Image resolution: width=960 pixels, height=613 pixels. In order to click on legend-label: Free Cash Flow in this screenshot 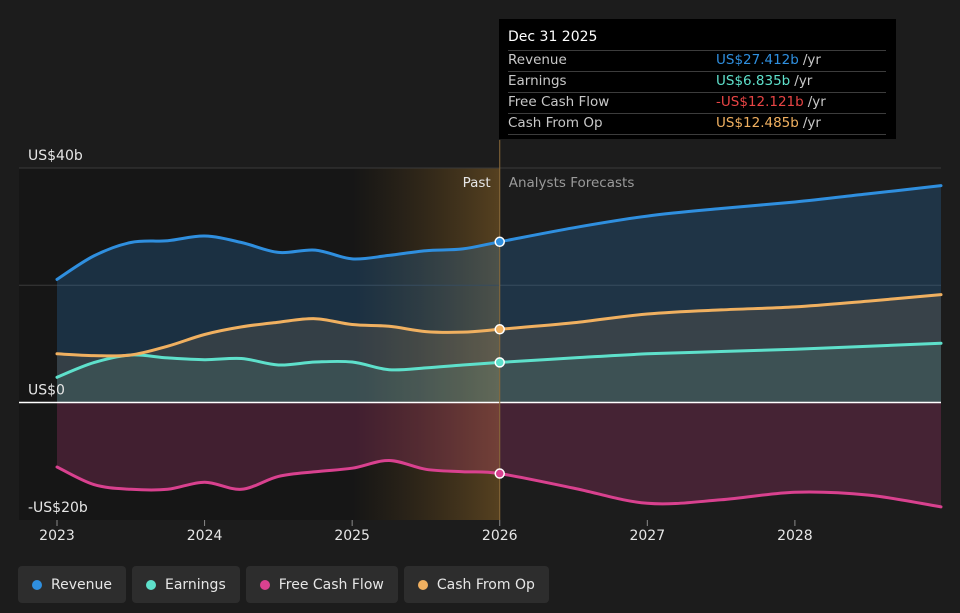, I will do `click(331, 584)`.